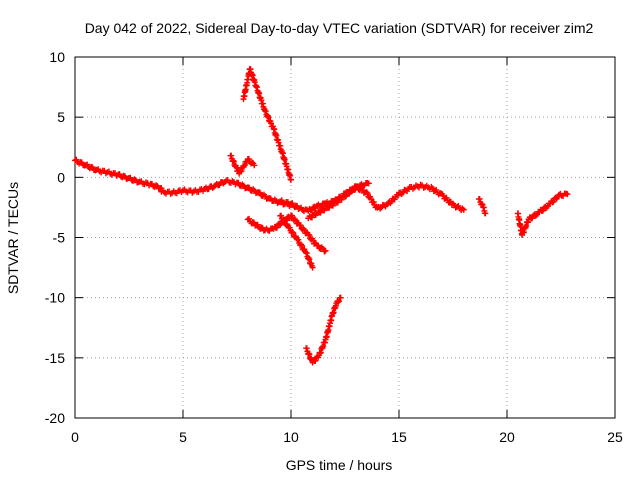 Image resolution: width=640 pixels, height=480 pixels. I want to click on x-axis-label: GPS time / hours, so click(339, 465).